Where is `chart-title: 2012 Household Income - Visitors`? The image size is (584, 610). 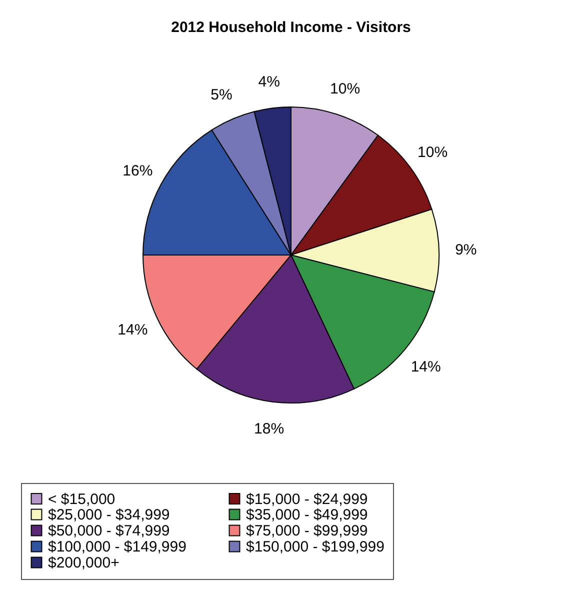
chart-title: 2012 Household Income - Visitors is located at coordinates (291, 27).